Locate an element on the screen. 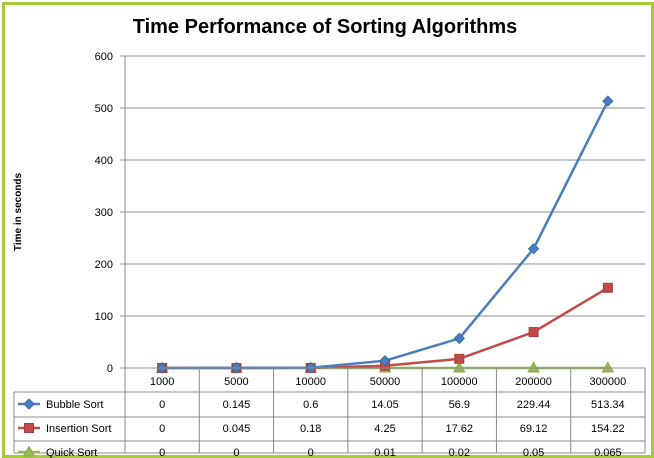 This screenshot has height=458, width=654. y-tick-label: 200 is located at coordinates (104, 265).